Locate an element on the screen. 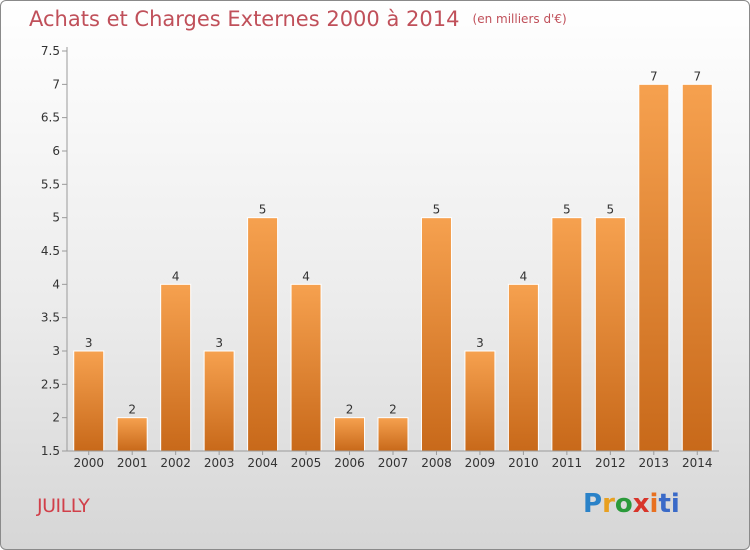  y-tick-label: 4 is located at coordinates (56, 284).